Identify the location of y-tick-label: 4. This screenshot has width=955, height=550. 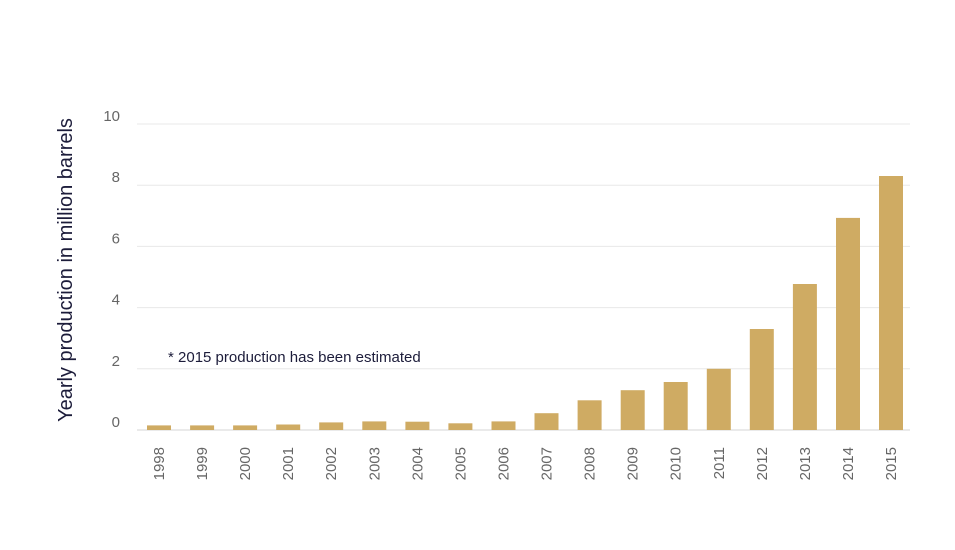
(116, 300).